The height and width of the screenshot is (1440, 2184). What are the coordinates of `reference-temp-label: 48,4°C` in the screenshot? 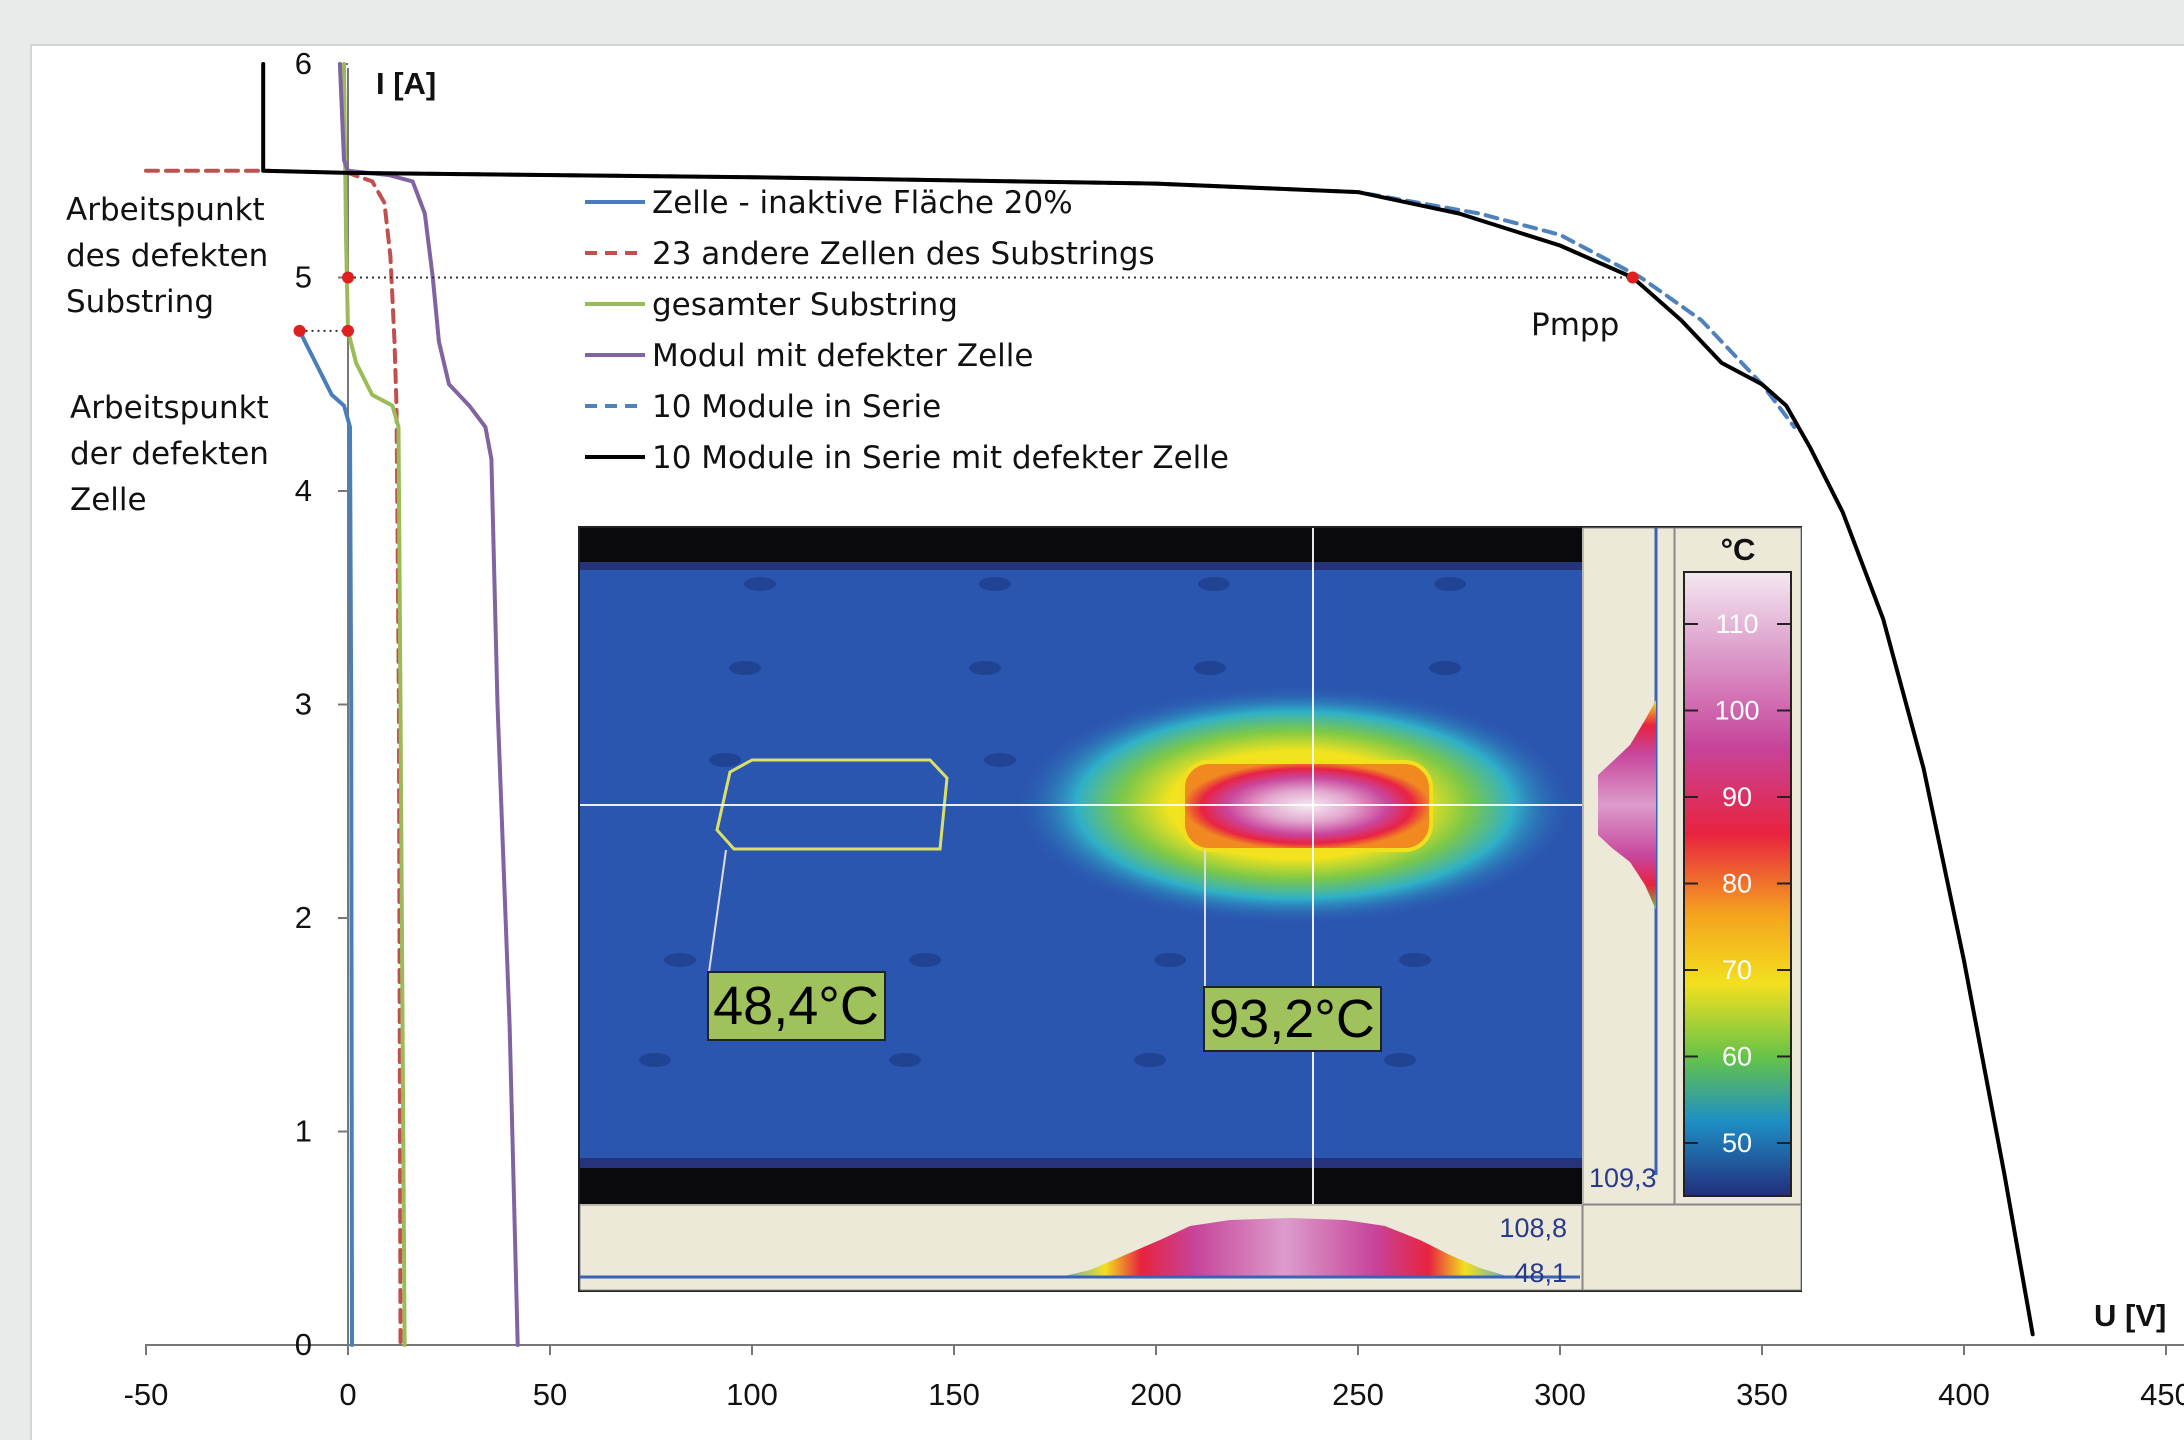 It's located at (796, 1006).